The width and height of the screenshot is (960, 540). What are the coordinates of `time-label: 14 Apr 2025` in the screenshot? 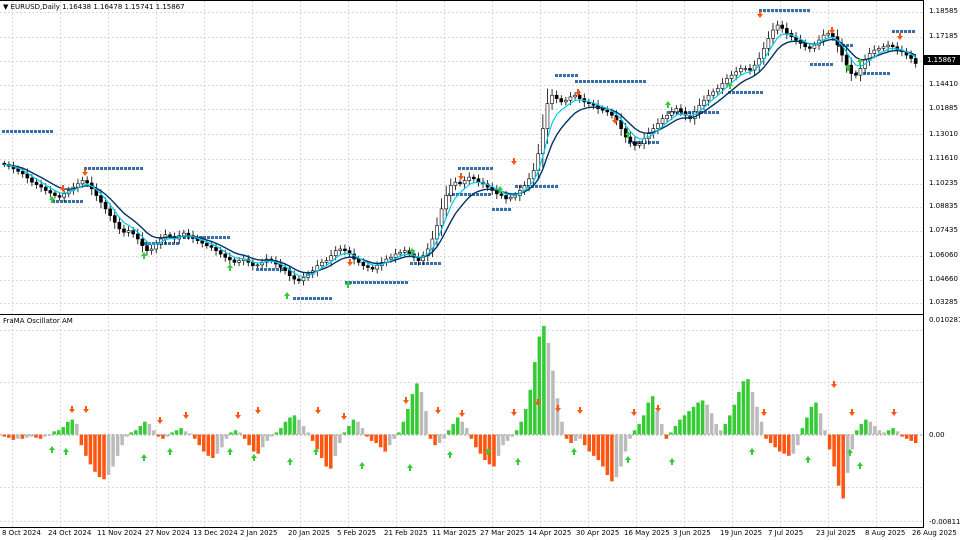 It's located at (550, 533).